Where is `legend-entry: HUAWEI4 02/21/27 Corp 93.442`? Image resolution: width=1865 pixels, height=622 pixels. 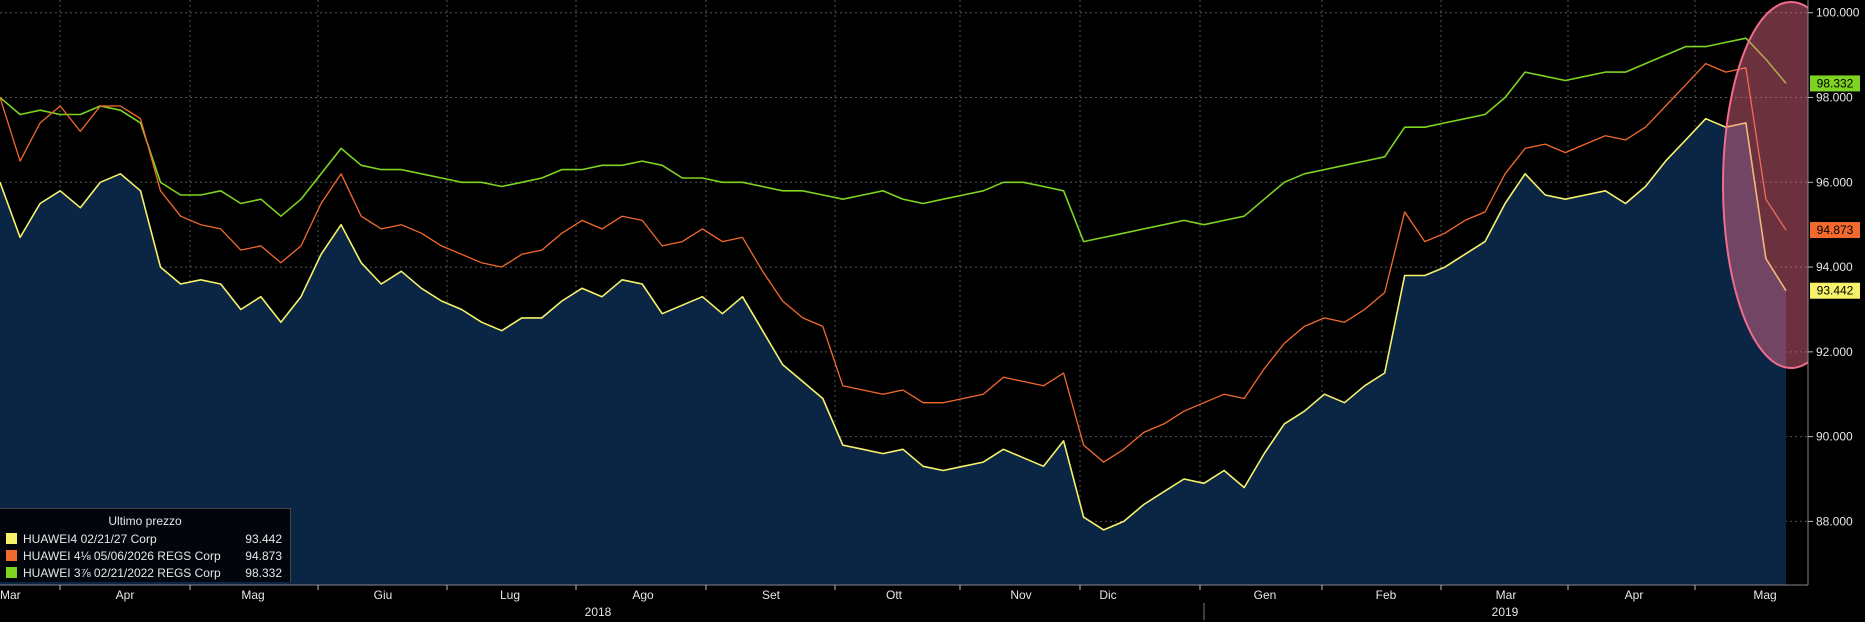 legend-entry: HUAWEI4 02/21/27 Corp 93.442 is located at coordinates (145, 538).